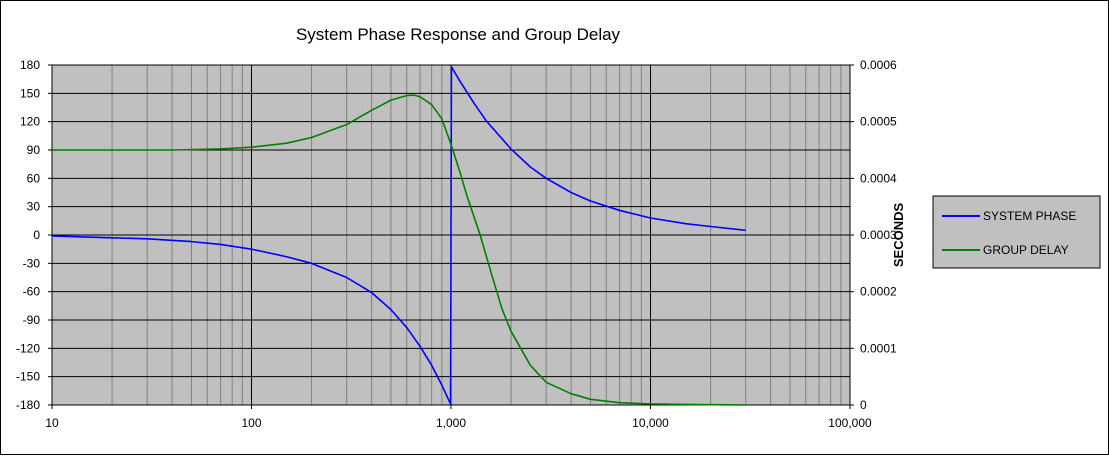  I want to click on x-axis-ticks: 10 100 1,000 10,000 100,000, so click(458, 417).